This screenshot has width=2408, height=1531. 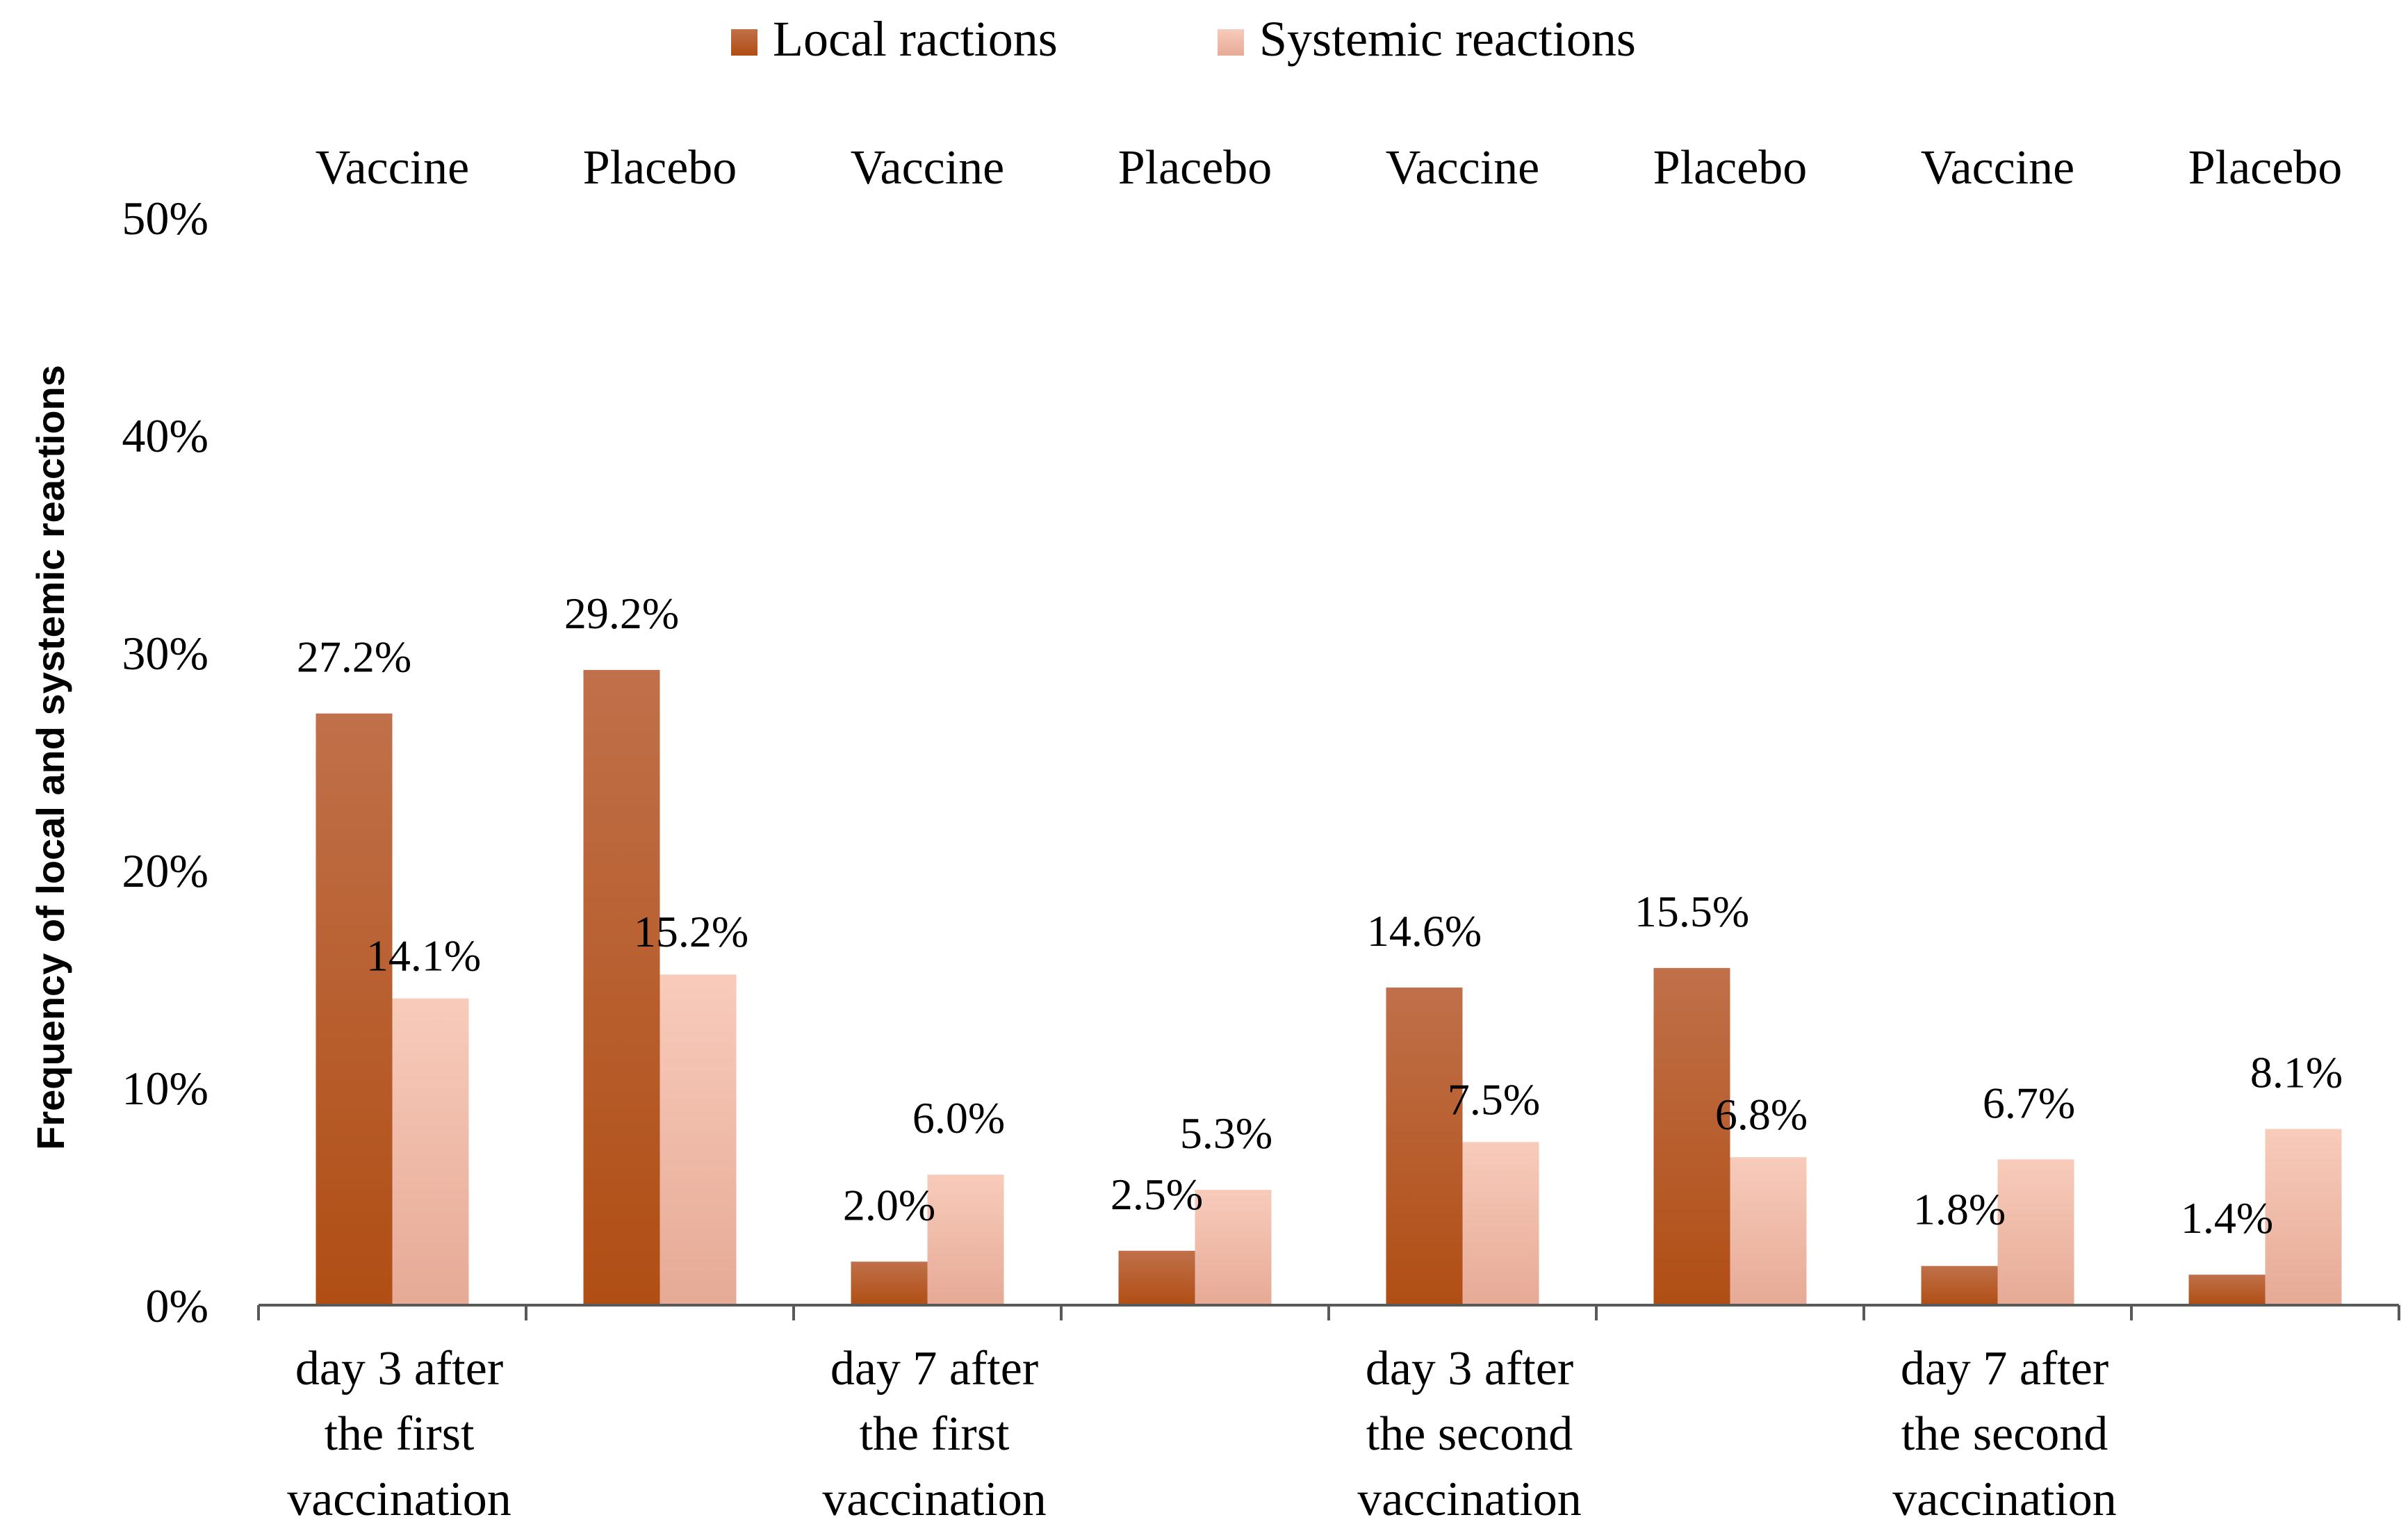 I want to click on legend: Local ractions Systemic reactions, so click(x=1183, y=39).